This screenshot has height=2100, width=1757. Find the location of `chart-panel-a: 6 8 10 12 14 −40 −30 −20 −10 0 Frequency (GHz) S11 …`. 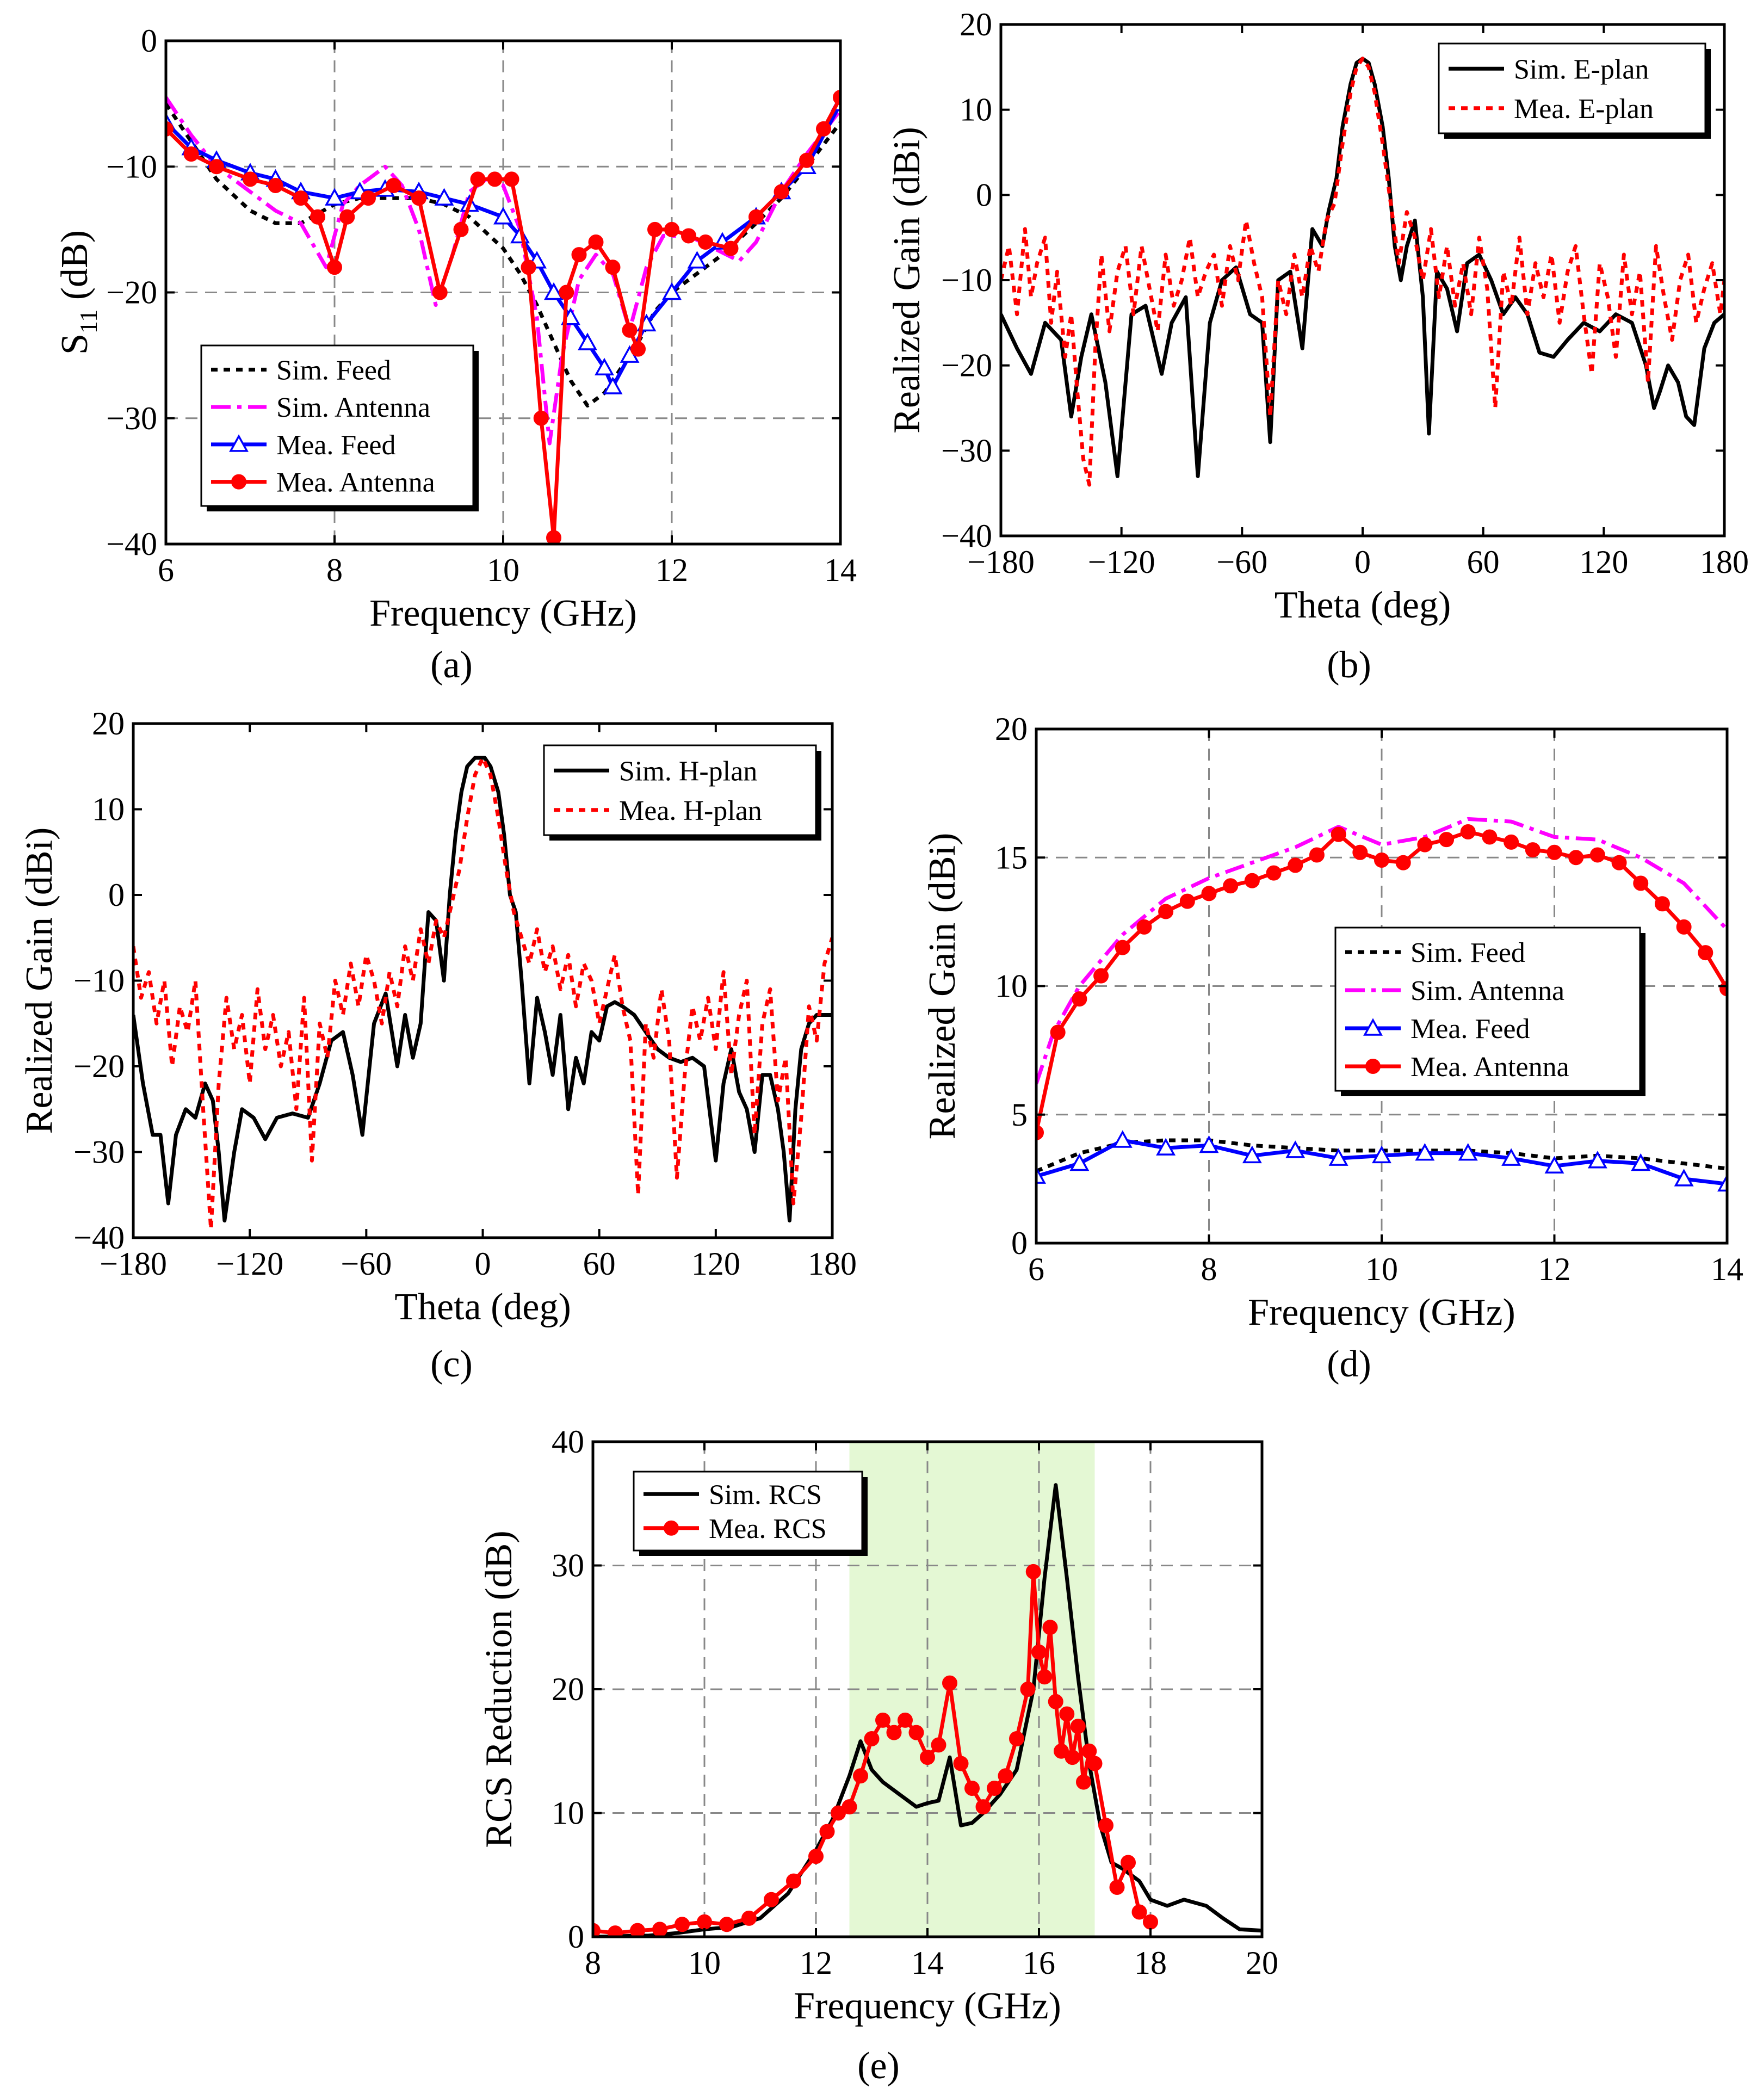

chart-panel-a: 6 8 10 12 14 −40 −30 −20 −10 0 Frequency (GHz) S11 … is located at coordinates (455, 354).